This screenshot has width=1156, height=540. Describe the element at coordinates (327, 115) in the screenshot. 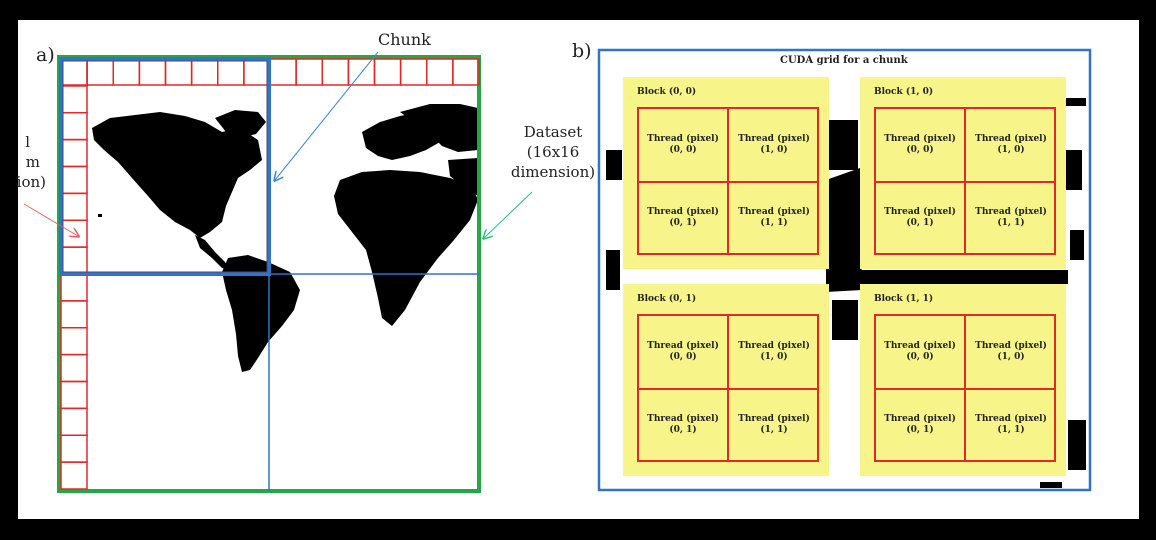

I see `chunk-arrow` at that location.